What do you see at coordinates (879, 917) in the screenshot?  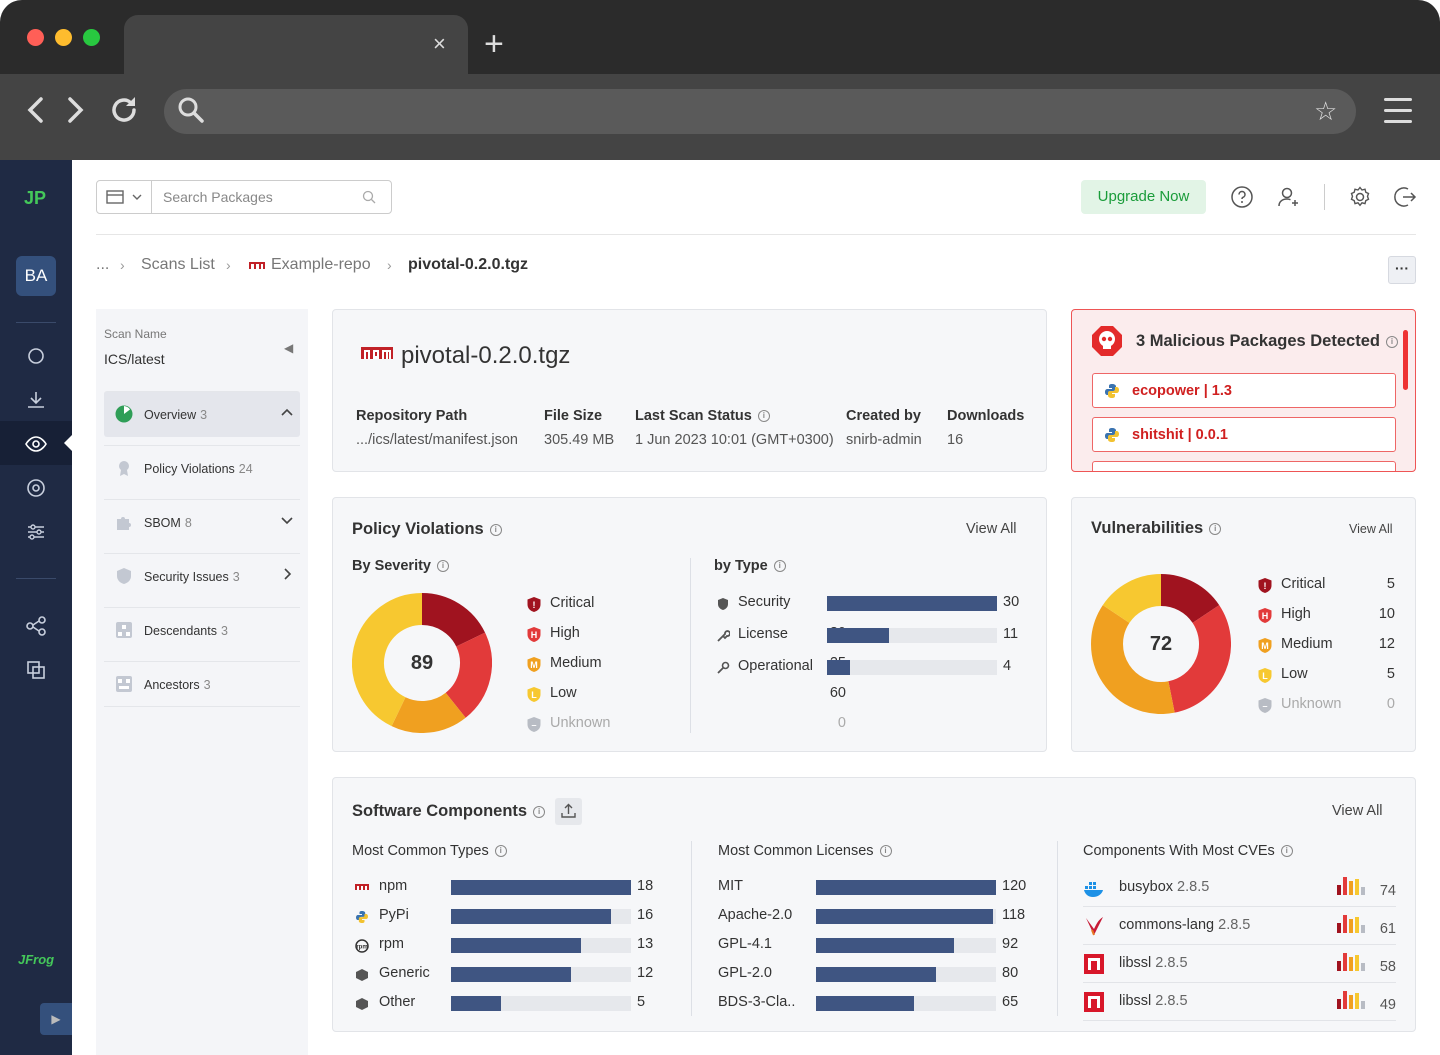 I see `bar-row-apache-2-0: Apache-2.0 118` at bounding box center [879, 917].